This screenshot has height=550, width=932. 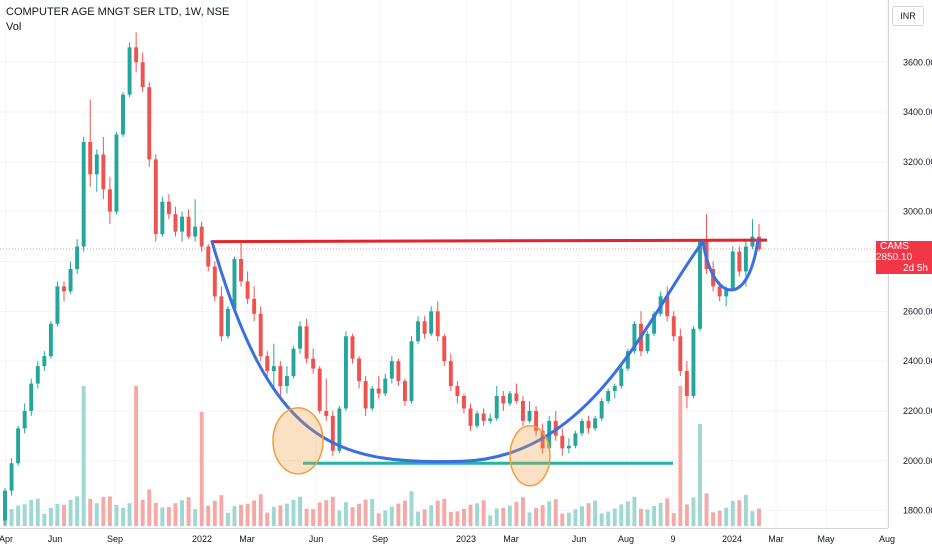 I want to click on x-tick-label: 2024, so click(x=732, y=539).